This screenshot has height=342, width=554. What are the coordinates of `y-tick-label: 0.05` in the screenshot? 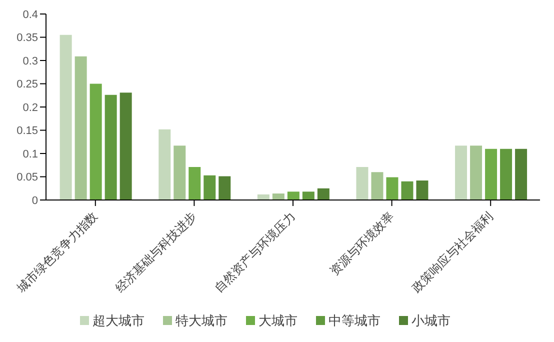 It's located at (27, 178).